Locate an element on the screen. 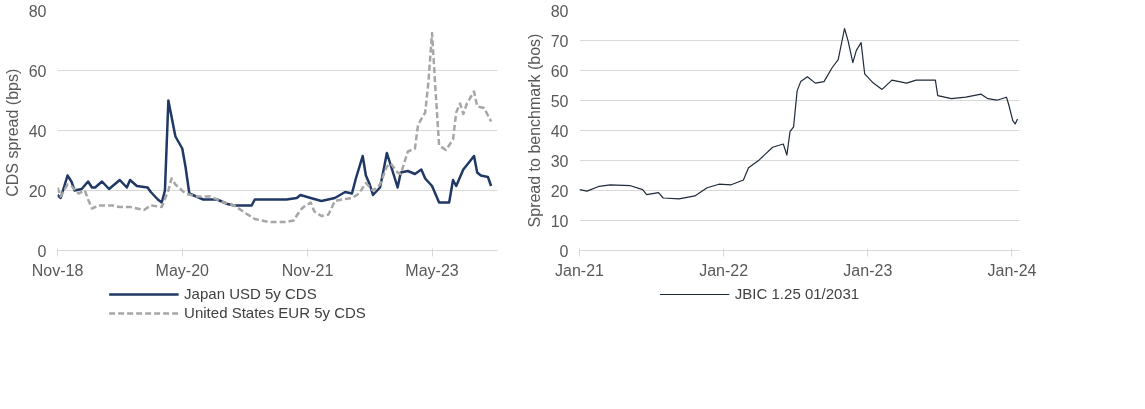  y-tick-label: 30 is located at coordinates (559, 161).